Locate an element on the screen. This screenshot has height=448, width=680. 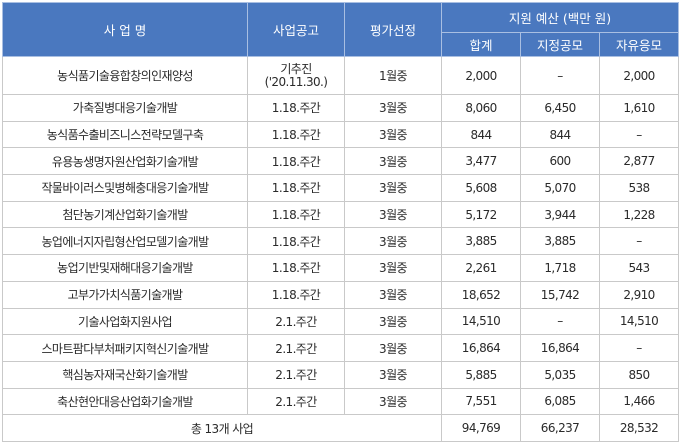
budget-total: 18,652 is located at coordinates (481, 294).